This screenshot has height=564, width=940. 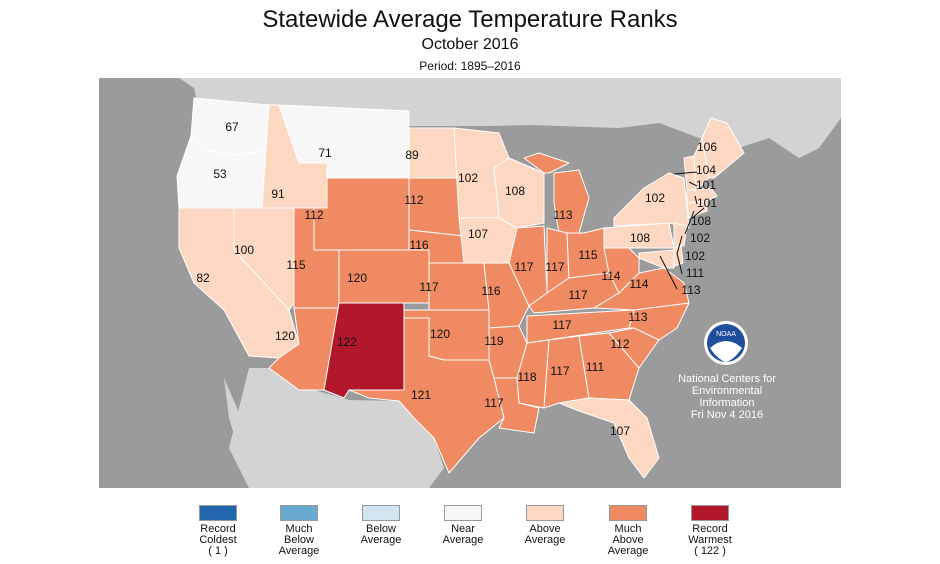 I want to click on rank-OK: 120, so click(x=440, y=334).